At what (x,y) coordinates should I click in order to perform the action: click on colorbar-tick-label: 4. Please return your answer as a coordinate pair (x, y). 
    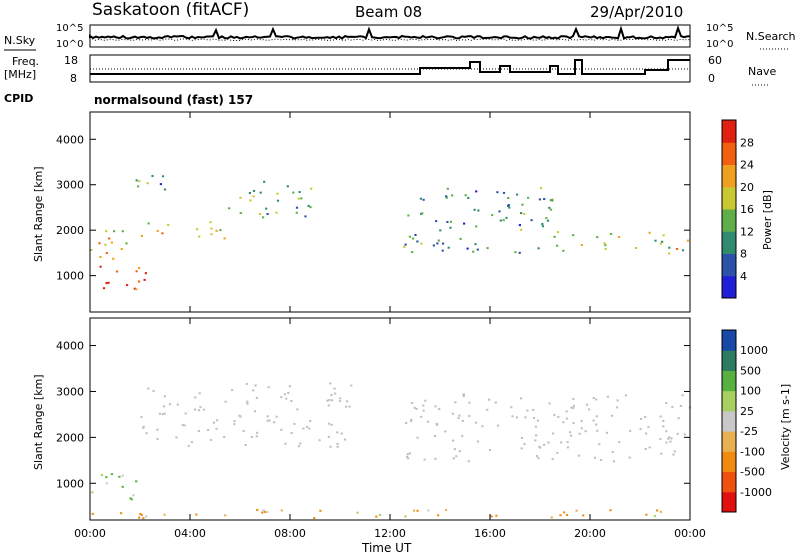
    Looking at the image, I should click on (743, 276).